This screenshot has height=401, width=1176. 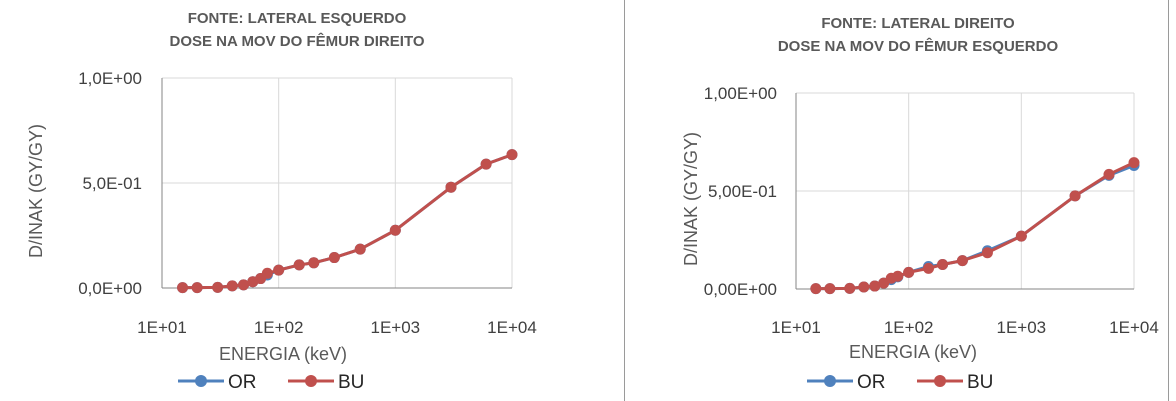 What do you see at coordinates (918, 23) in the screenshot?
I see `chart-title-line: FONTE: LATERAL DIREITO` at bounding box center [918, 23].